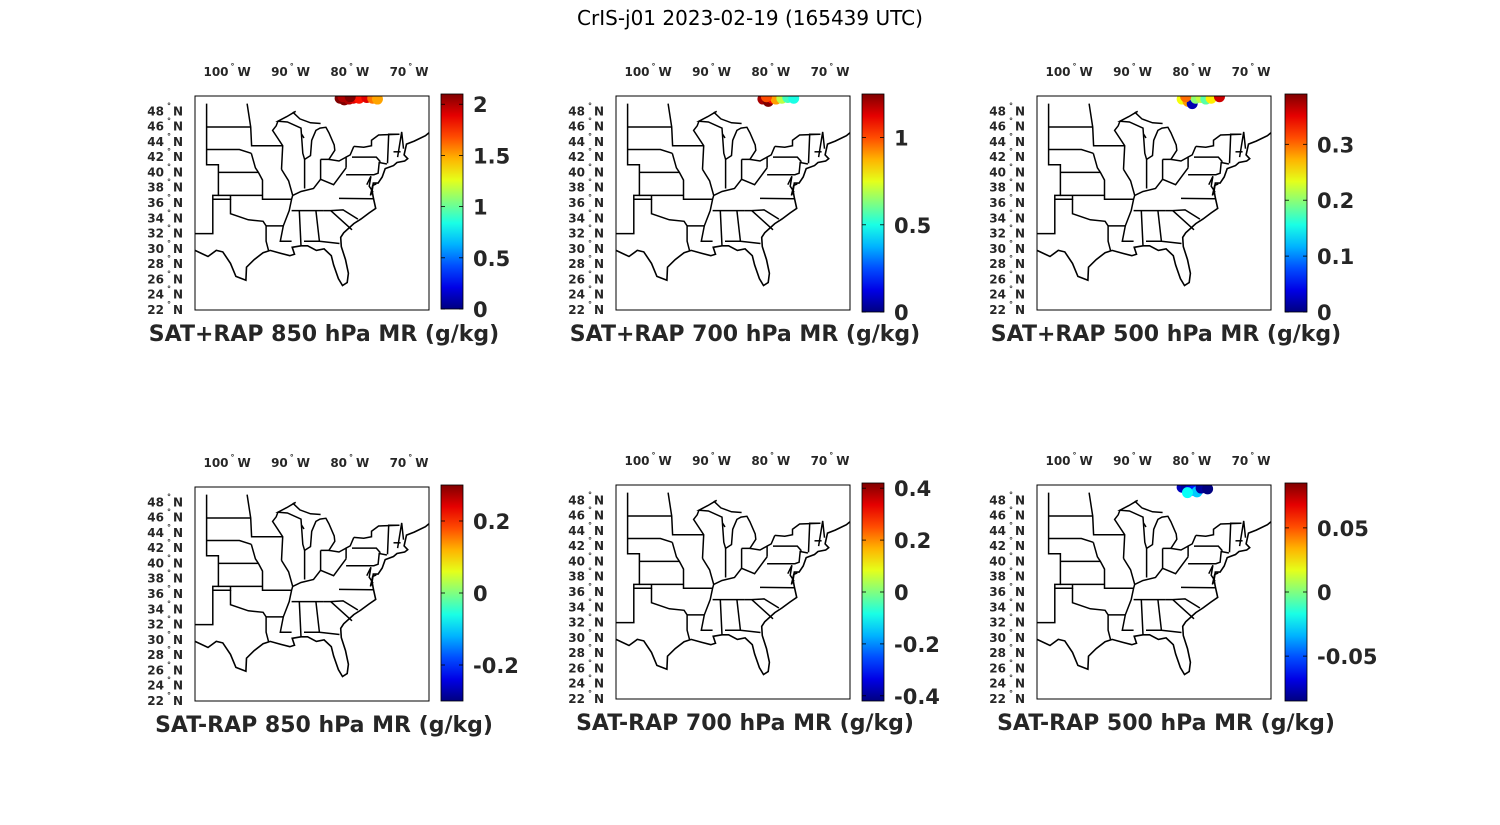 Image resolution: width=1500 pixels, height=825 pixels. I want to click on lat-tick-label: 46, so click(155, 518).